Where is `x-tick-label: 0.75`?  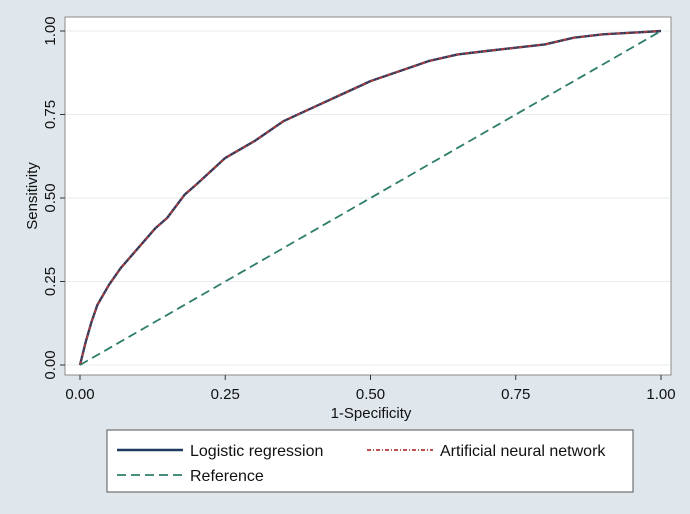
x-tick-label: 0.75 is located at coordinates (515, 394).